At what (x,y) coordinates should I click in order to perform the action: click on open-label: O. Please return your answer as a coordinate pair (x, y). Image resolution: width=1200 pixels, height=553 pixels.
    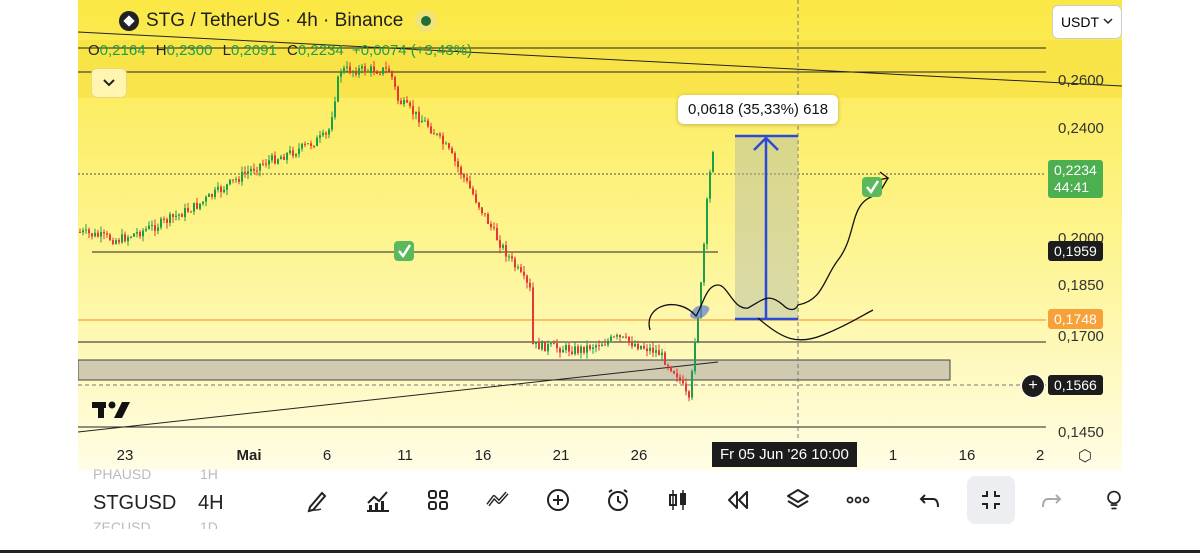
    Looking at the image, I should click on (94, 50).